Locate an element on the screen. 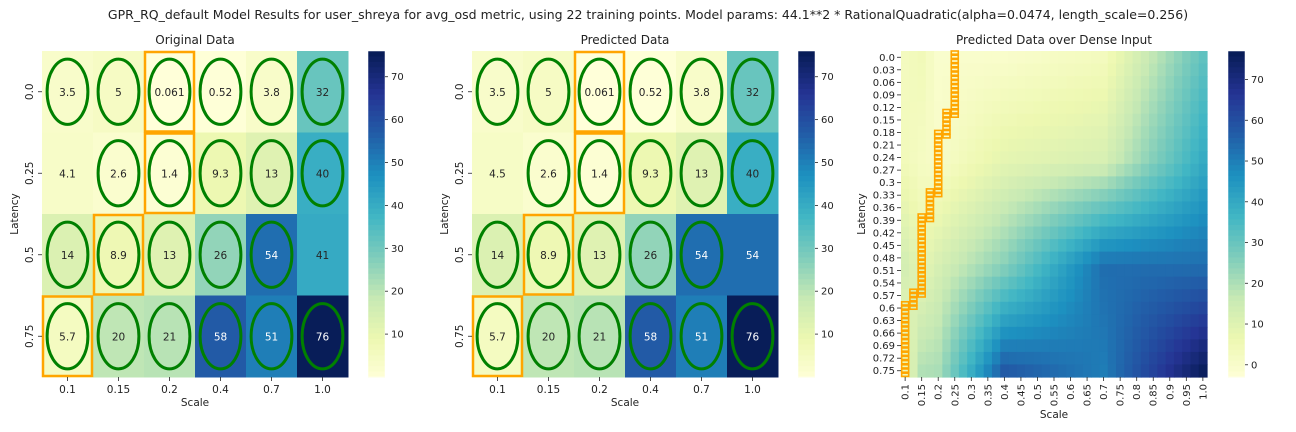 This screenshot has height=432, width=1296. y-tick-label: 0.3 is located at coordinates (887, 183).